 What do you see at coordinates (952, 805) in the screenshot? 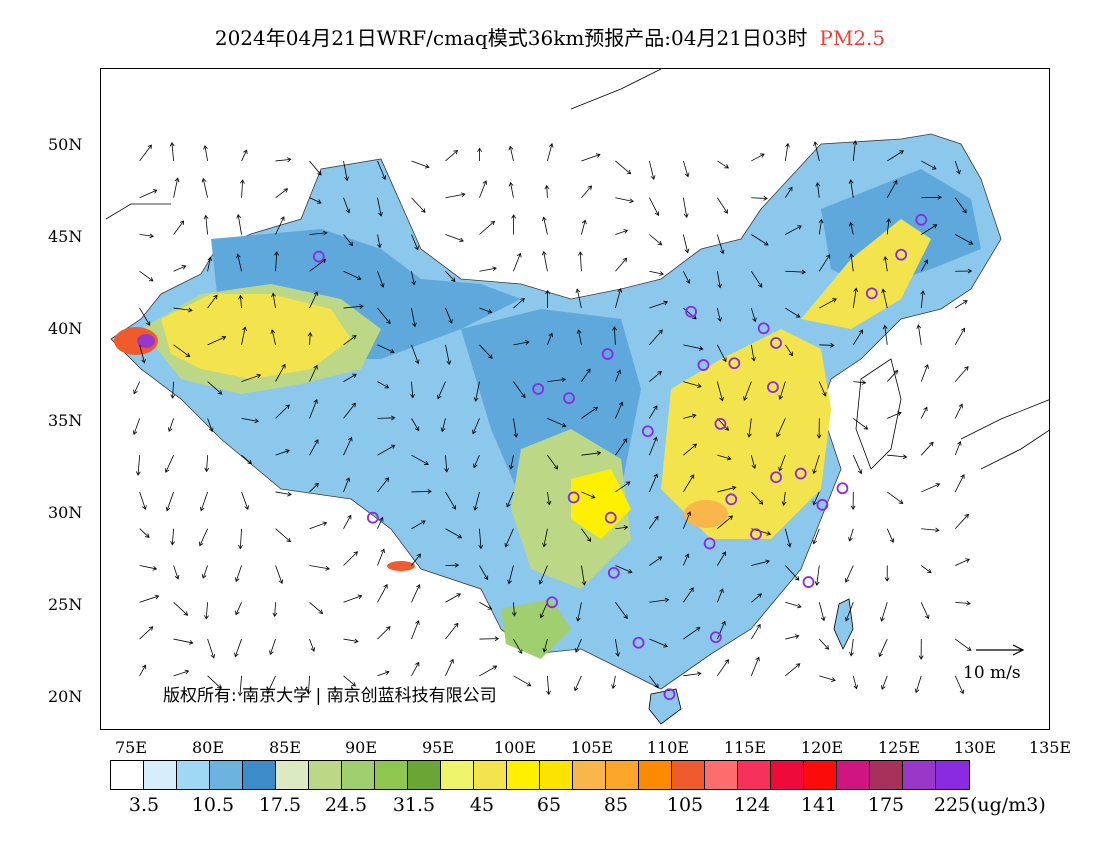
I see `colorbar-label-13: 225` at bounding box center [952, 805].